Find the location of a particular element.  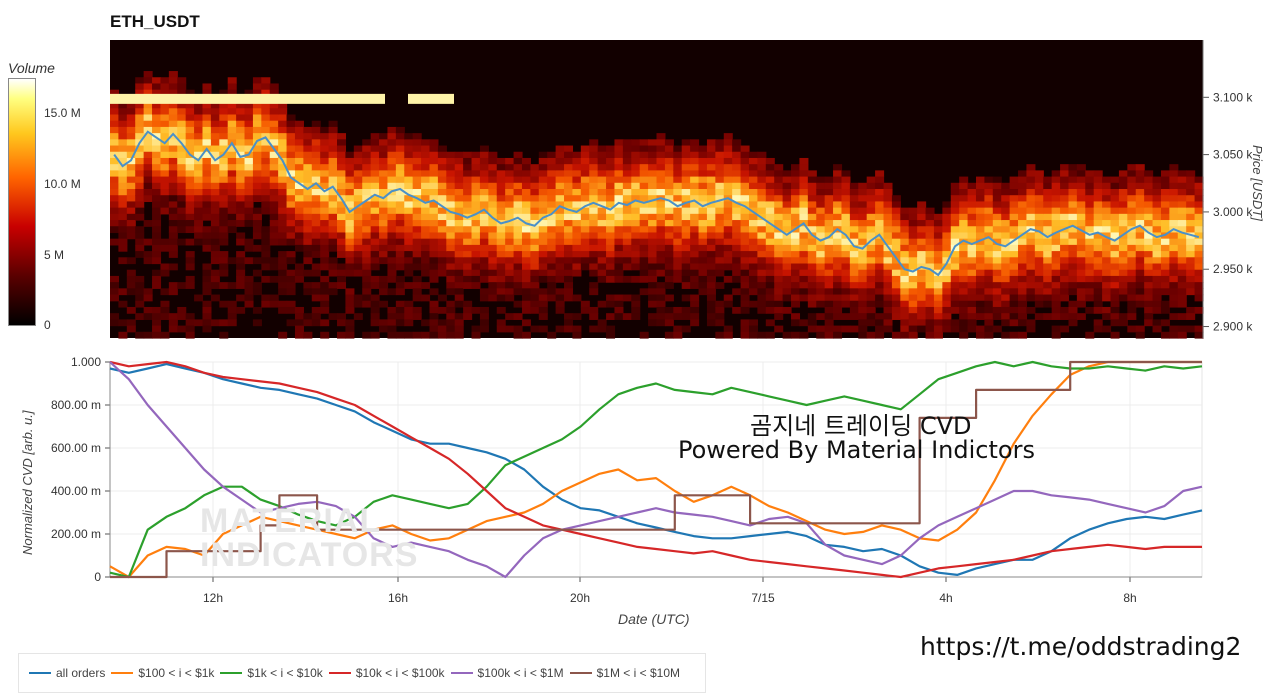

telegram-link: https://t.me/oddstrading2 is located at coordinates (1081, 646).